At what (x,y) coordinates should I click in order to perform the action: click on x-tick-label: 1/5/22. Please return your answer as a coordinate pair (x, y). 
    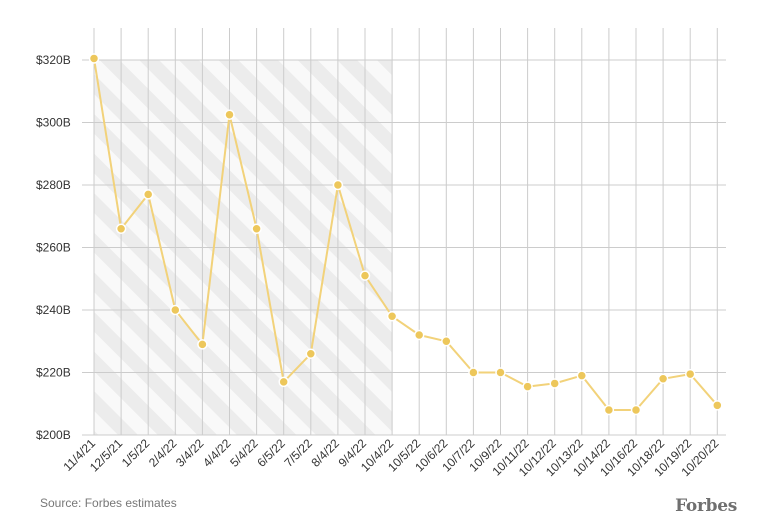
    Looking at the image, I should click on (136, 453).